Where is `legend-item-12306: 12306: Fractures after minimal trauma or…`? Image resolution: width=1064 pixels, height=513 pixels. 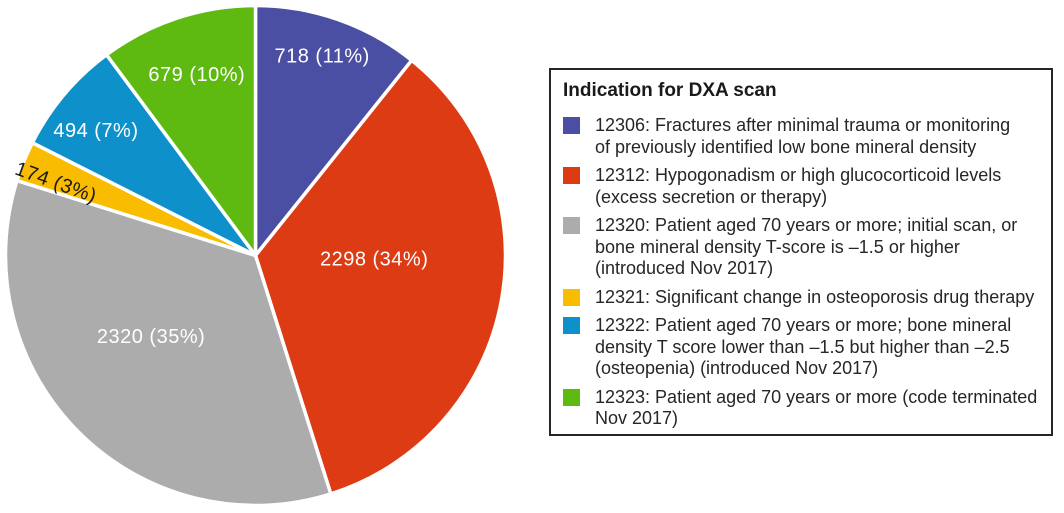 legend-item-12306: 12306: Fractures after minimal trauma or… is located at coordinates (801, 136).